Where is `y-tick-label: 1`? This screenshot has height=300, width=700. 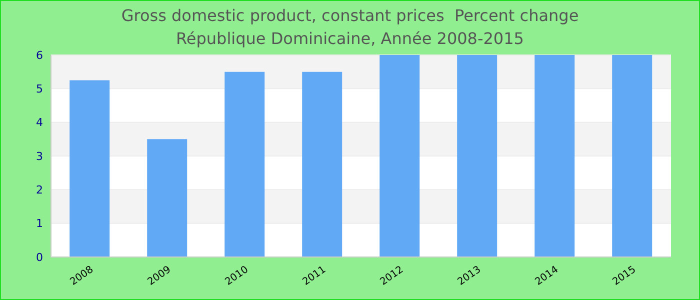
y-tick-label: 1 is located at coordinates (39, 223).